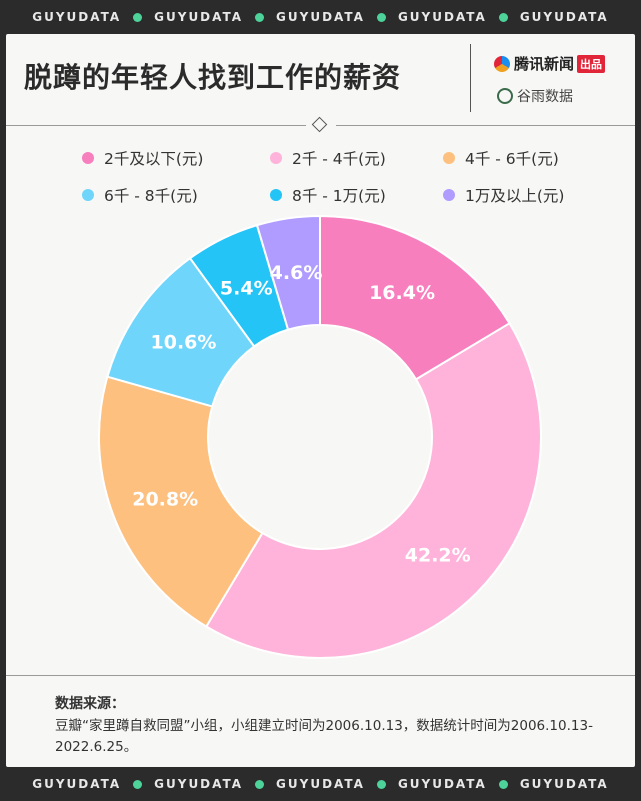  Describe the element at coordinates (505, 96) in the screenshot. I see `guyu-logo-icon` at that location.